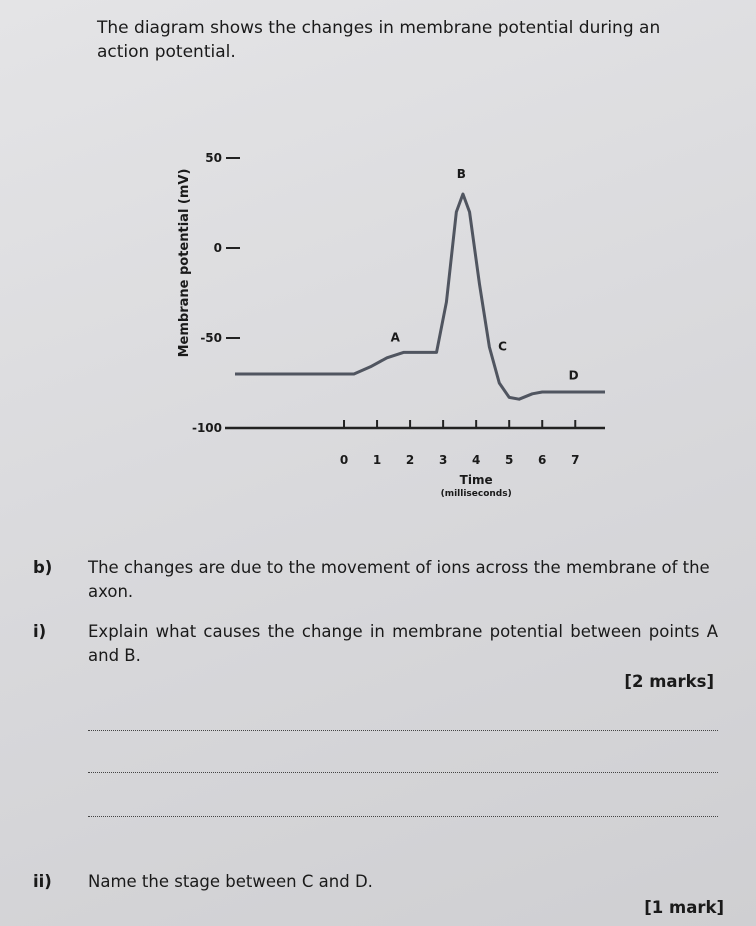  What do you see at coordinates (213, 158) in the screenshot?
I see `y-tick-label: 50` at bounding box center [213, 158].